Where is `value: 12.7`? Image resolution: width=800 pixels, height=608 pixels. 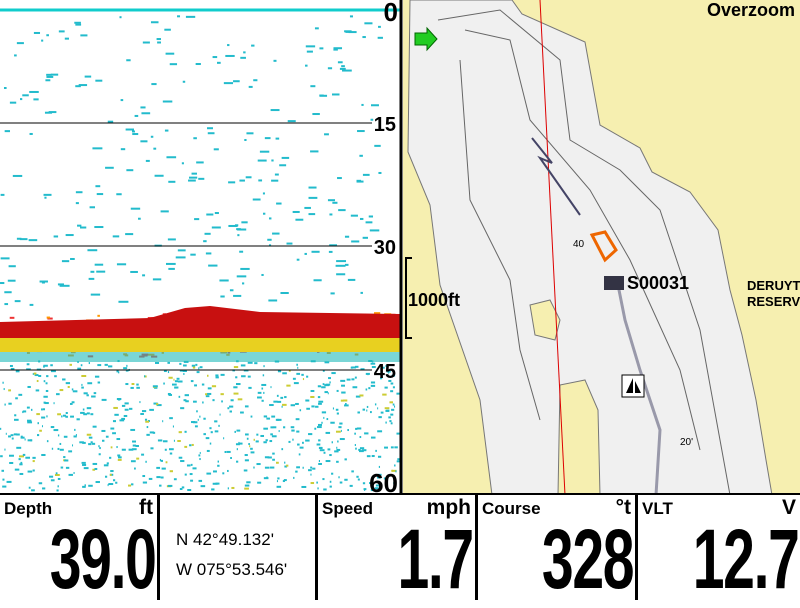
value: 12.7 is located at coordinates (745, 559).